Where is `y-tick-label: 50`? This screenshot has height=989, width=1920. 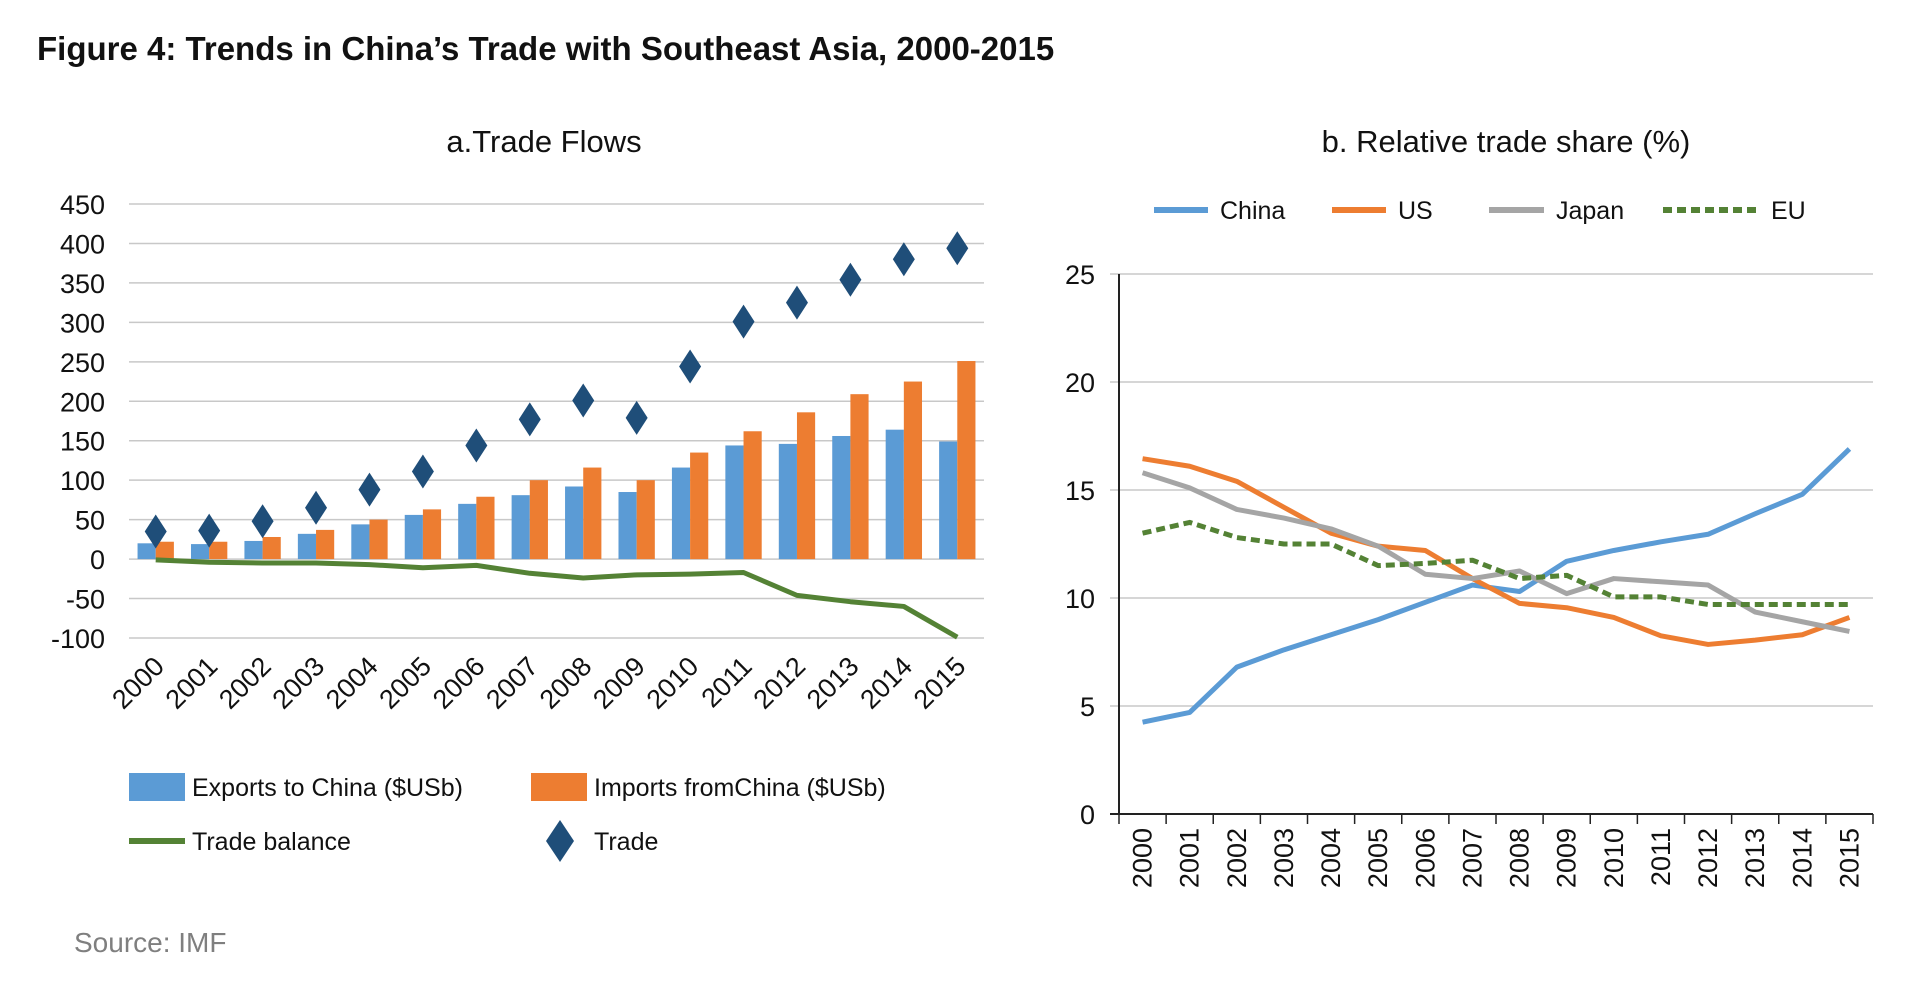
y-tick-label: 50 is located at coordinates (90, 521).